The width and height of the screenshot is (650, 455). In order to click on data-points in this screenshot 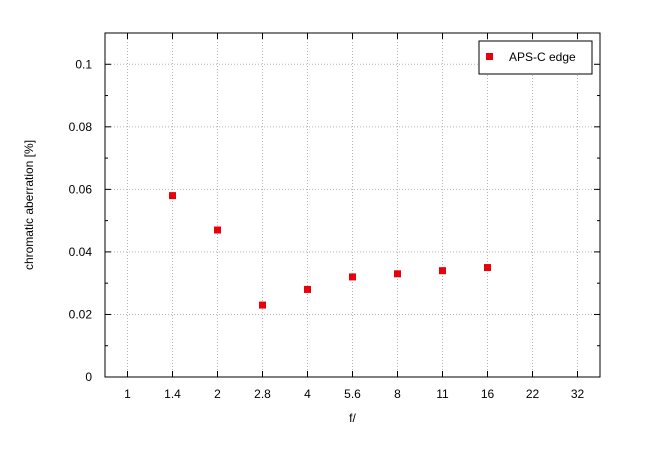, I will do `click(330, 250)`.